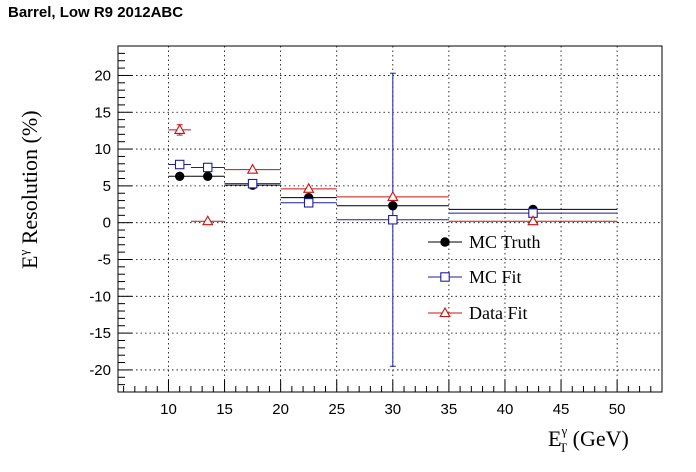 This screenshot has width=696, height=472. Describe the element at coordinates (107, 186) in the screenshot. I see `y-tick-label: 5` at that location.